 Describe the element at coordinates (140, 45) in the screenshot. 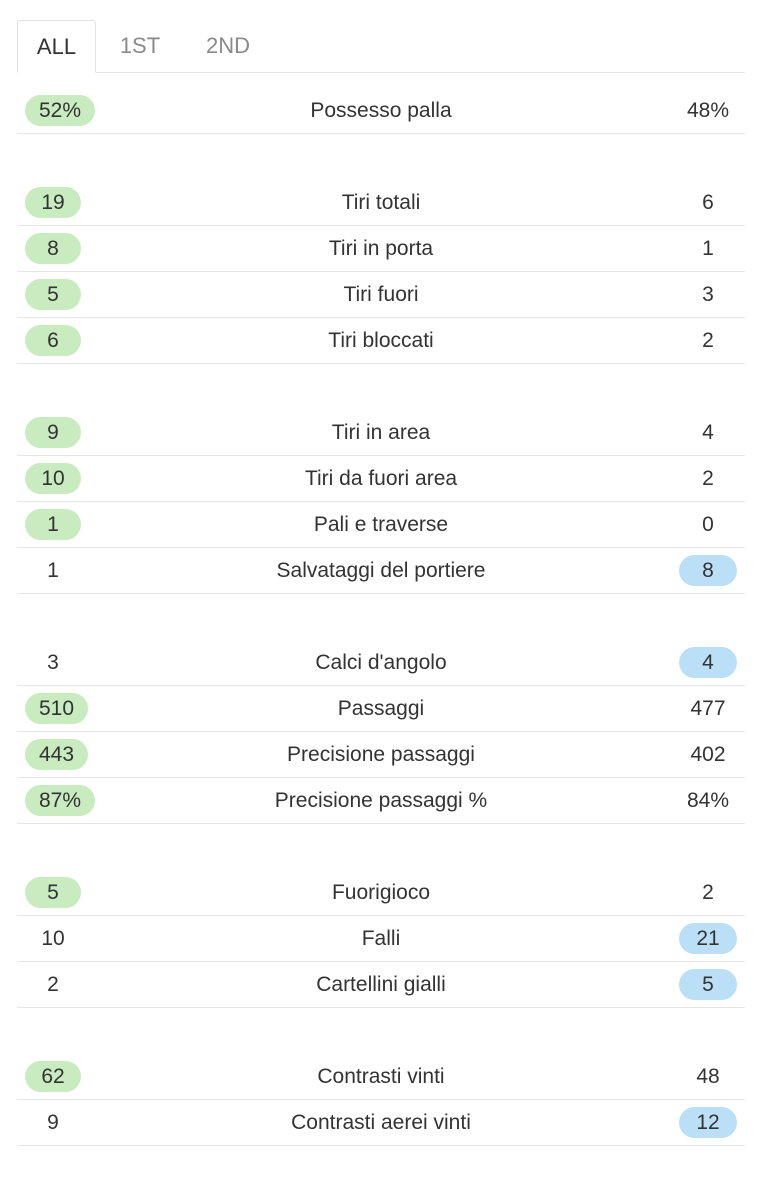

I see `tab-1st: 1ST` at that location.